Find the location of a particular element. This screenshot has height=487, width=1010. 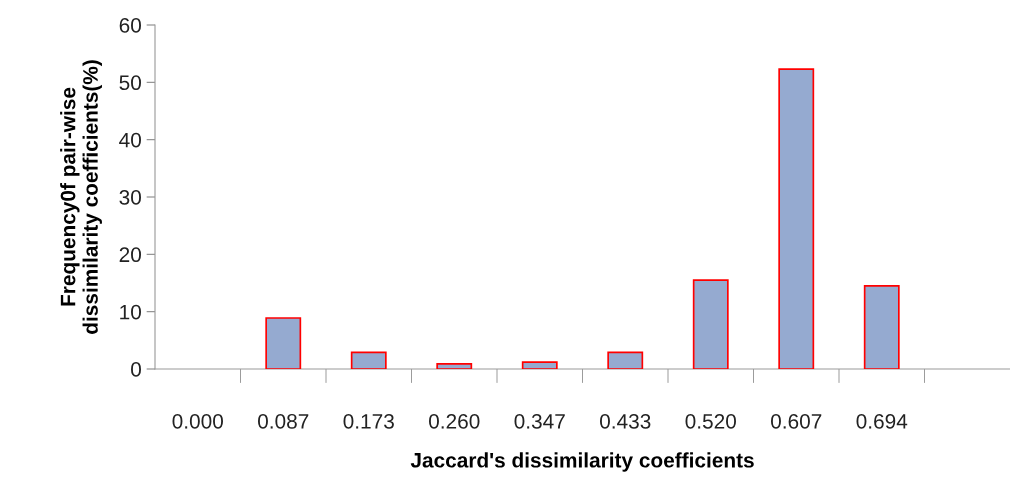

y-tick-label: 0 is located at coordinates (136, 369).